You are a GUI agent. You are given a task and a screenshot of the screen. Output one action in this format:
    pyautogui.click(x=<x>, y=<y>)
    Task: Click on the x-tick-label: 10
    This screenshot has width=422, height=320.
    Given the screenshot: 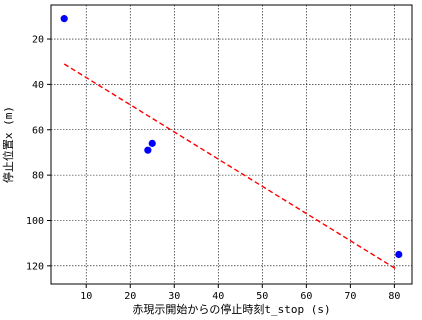 What is the action you would take?
    pyautogui.click(x=86, y=296)
    